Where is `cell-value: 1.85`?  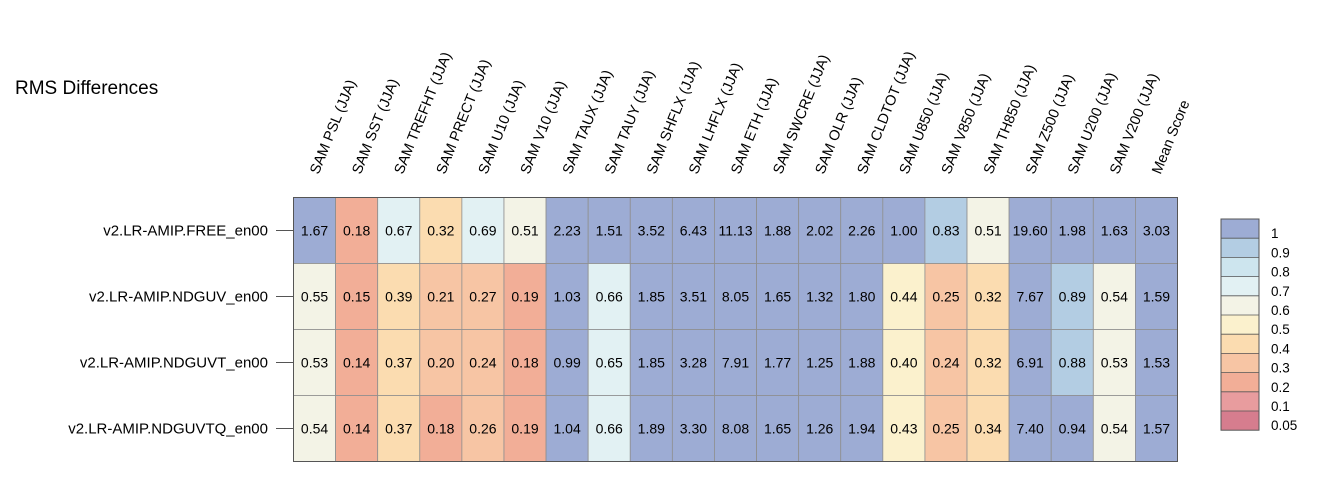
cell-value: 1.85 is located at coordinates (651, 363).